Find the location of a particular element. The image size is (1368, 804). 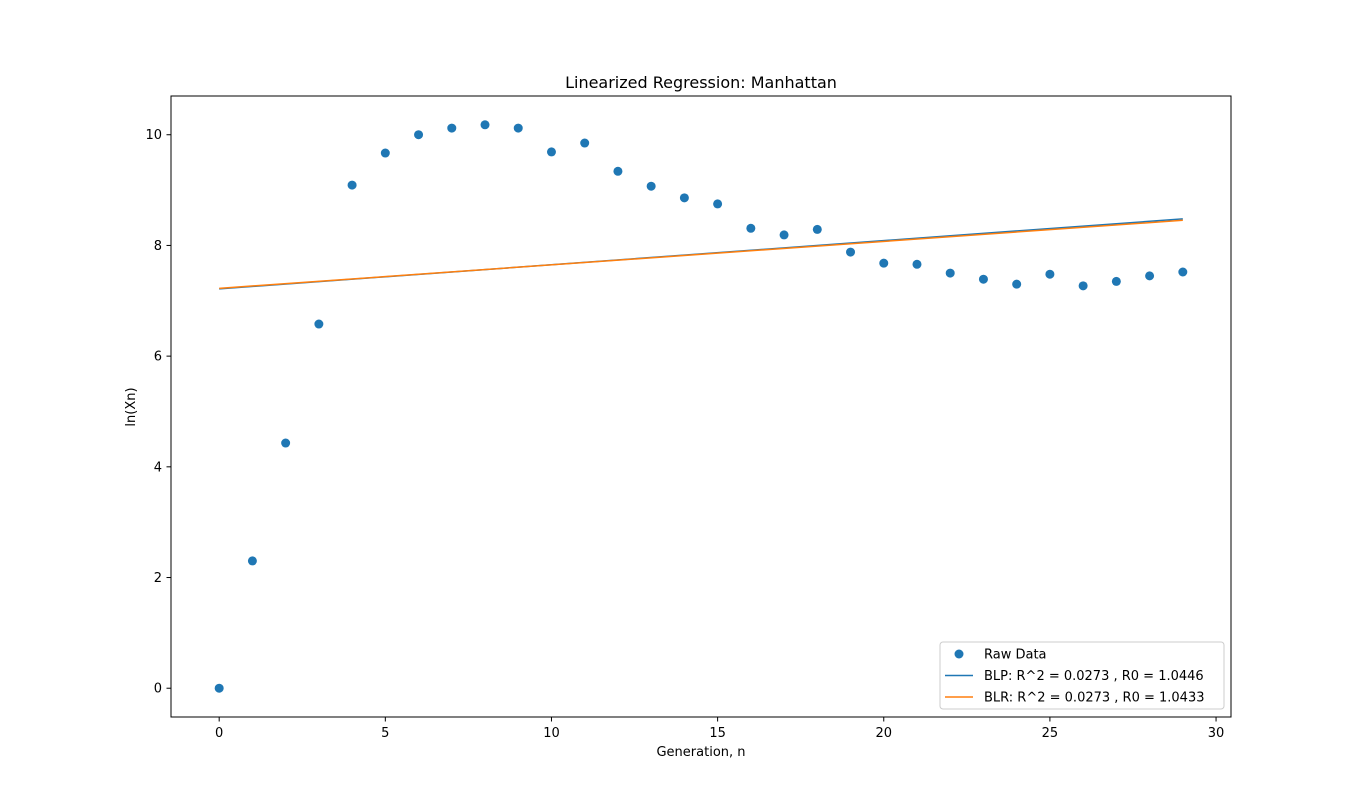

x-tick-label: 10 is located at coordinates (551, 733).